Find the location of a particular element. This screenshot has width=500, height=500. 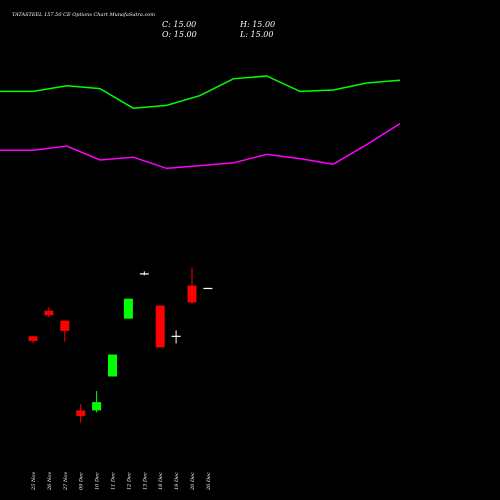

x-tick-label: 18 Dec is located at coordinates (161, 481).